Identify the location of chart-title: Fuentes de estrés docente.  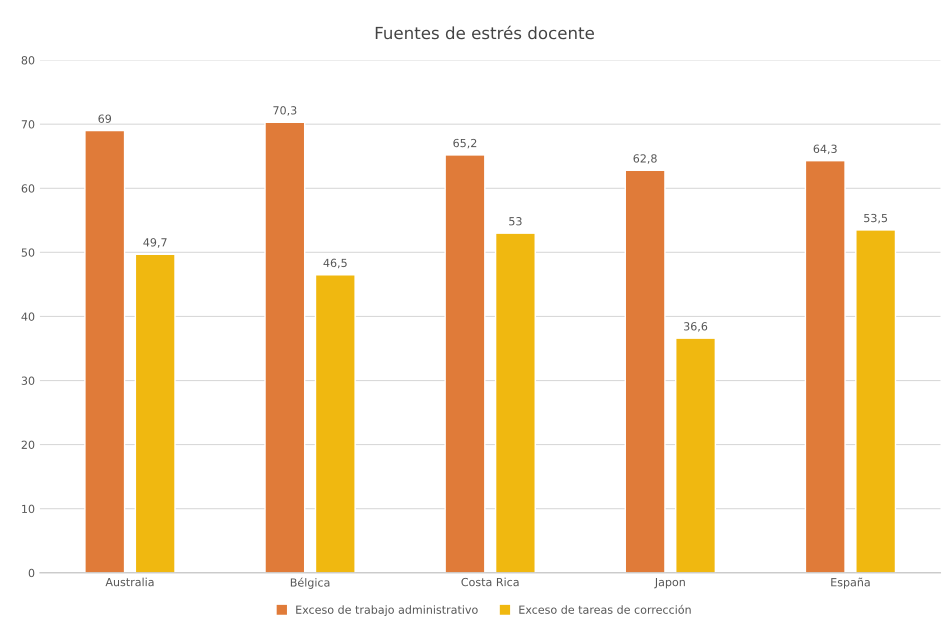
(485, 33).